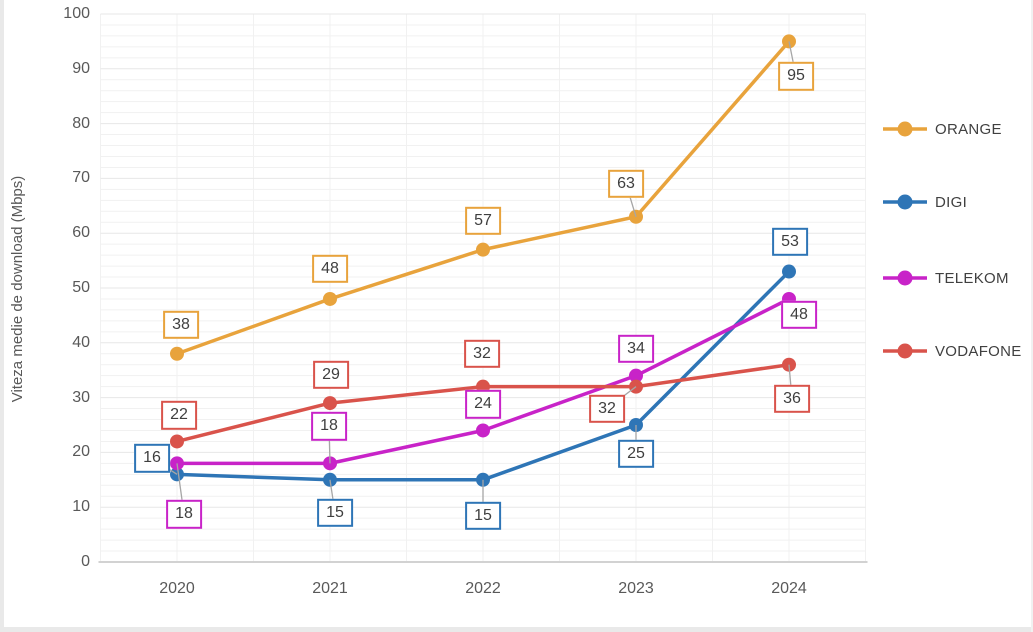 The height and width of the screenshot is (632, 1033). Describe the element at coordinates (636, 375) in the screenshot. I see `marker-telekom-2023` at that location.